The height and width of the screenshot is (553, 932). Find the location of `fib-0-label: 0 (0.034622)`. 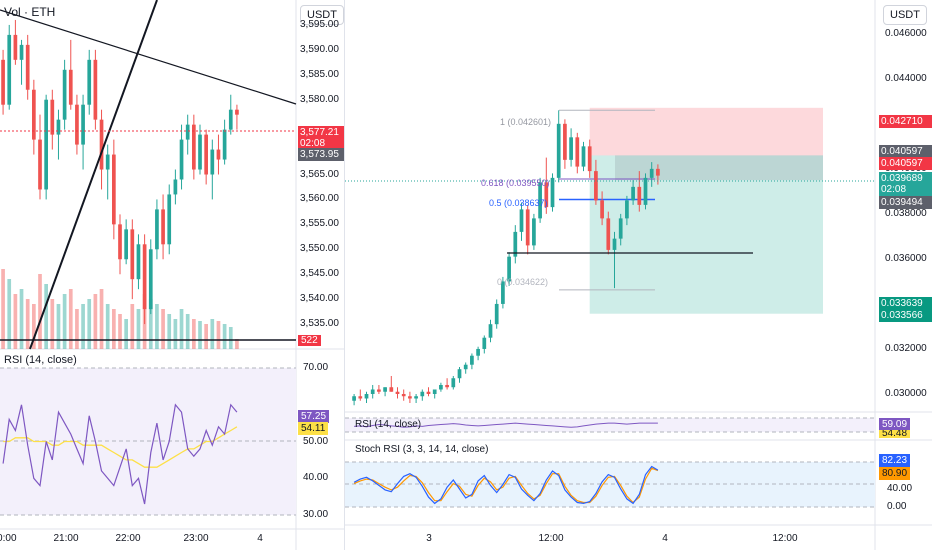

fib-0-label: 0 (0.034622) is located at coordinates (523, 282).